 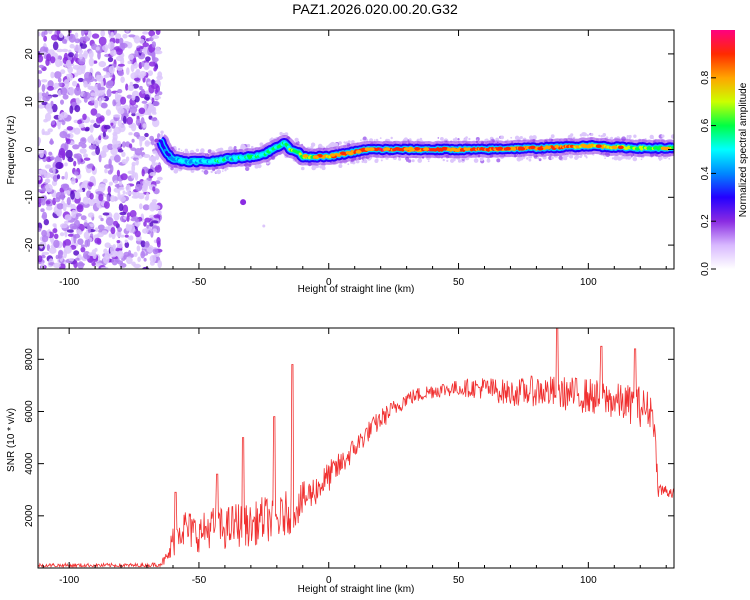 I want to click on spectrogram-noise-region, so click(x=100, y=149).